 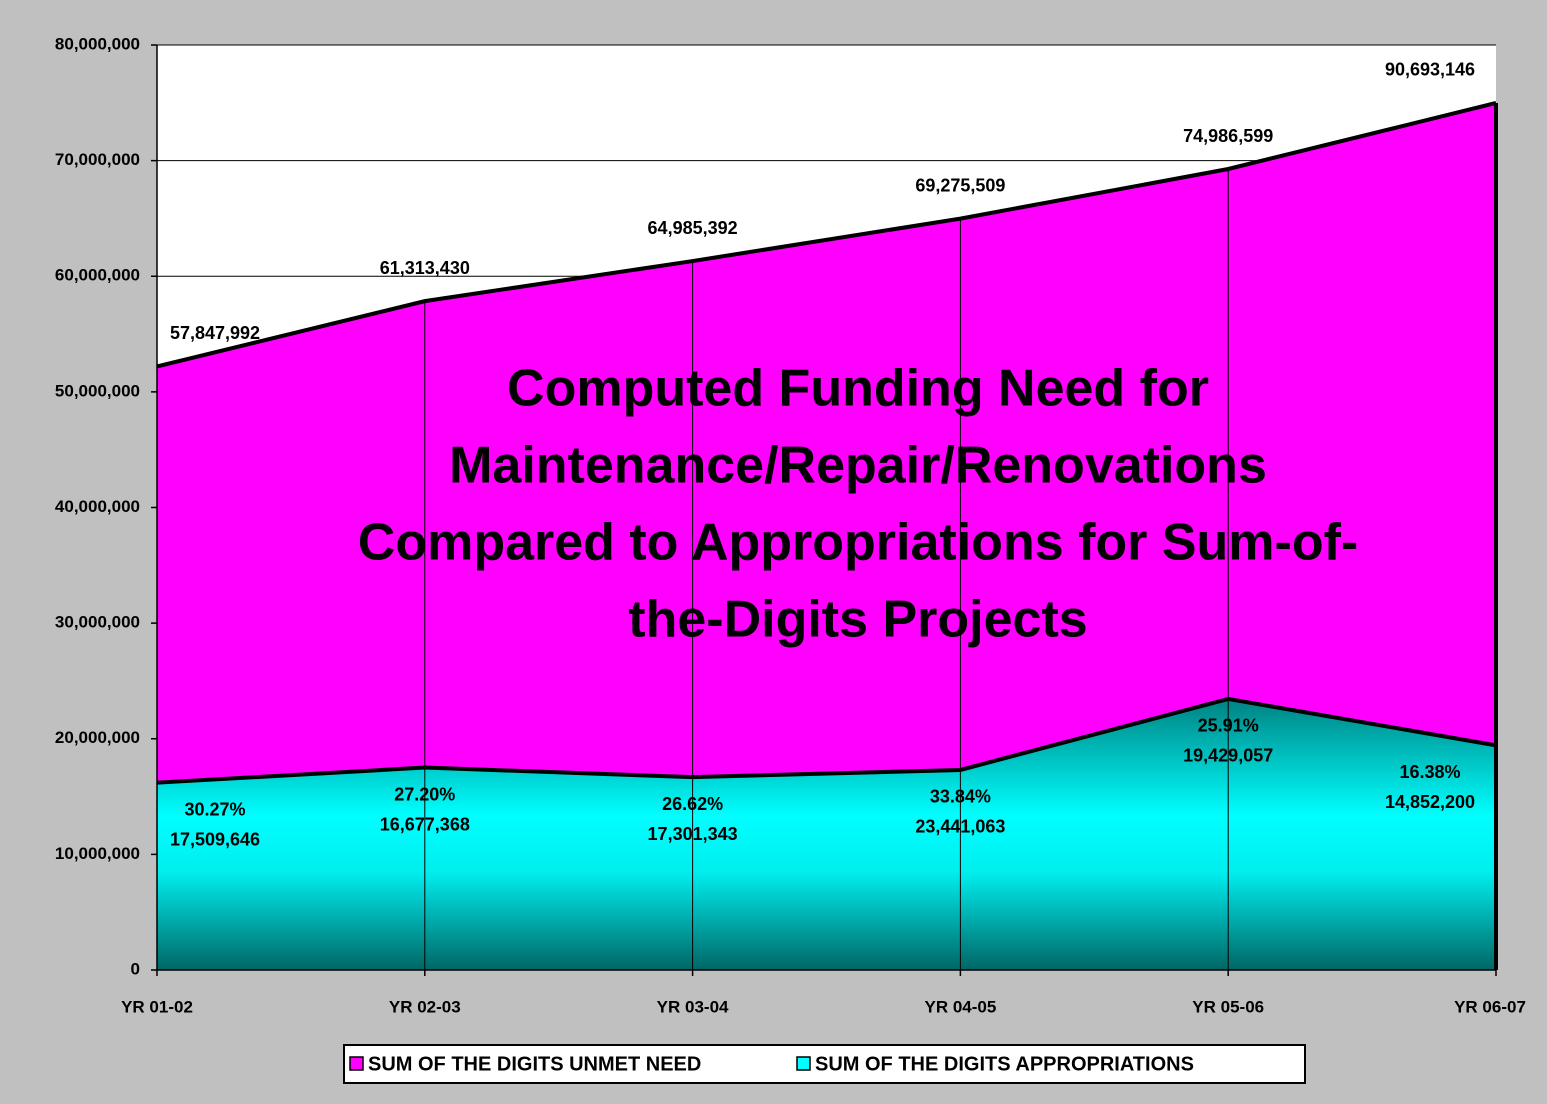 What do you see at coordinates (857, 620) in the screenshot?
I see `chart-title: the-Digits Projects` at bounding box center [857, 620].